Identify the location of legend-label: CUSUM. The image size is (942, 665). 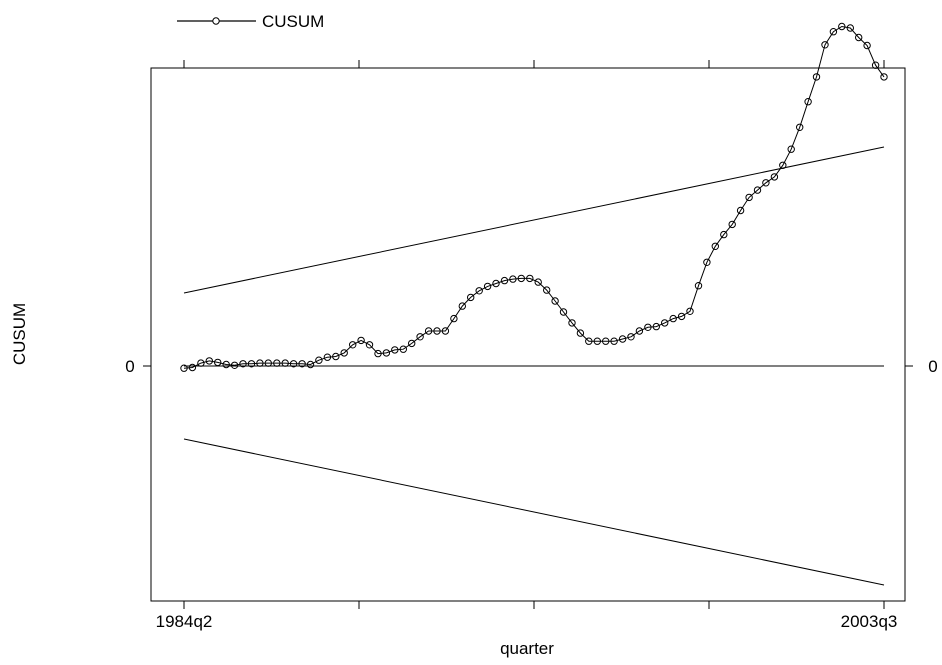
(293, 21).